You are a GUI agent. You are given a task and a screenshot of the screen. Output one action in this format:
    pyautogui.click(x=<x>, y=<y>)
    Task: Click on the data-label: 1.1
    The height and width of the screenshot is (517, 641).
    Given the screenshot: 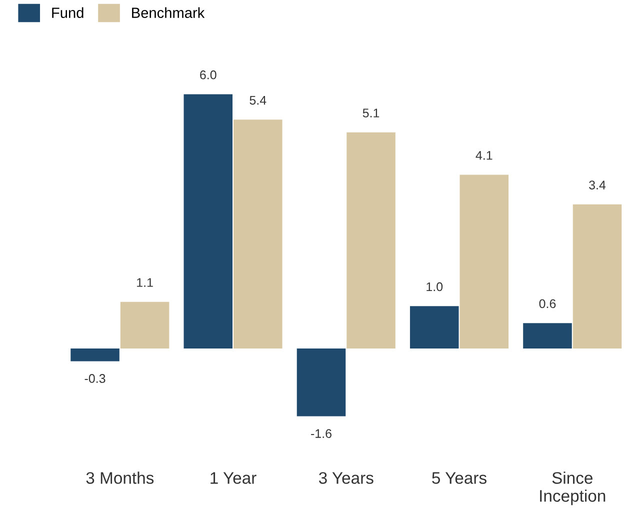 What is the action you would take?
    pyautogui.click(x=145, y=282)
    